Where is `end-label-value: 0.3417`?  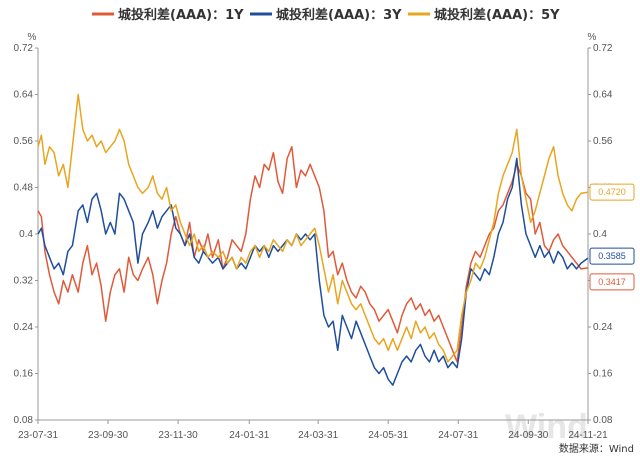 end-label-value: 0.3417 is located at coordinates (612, 282).